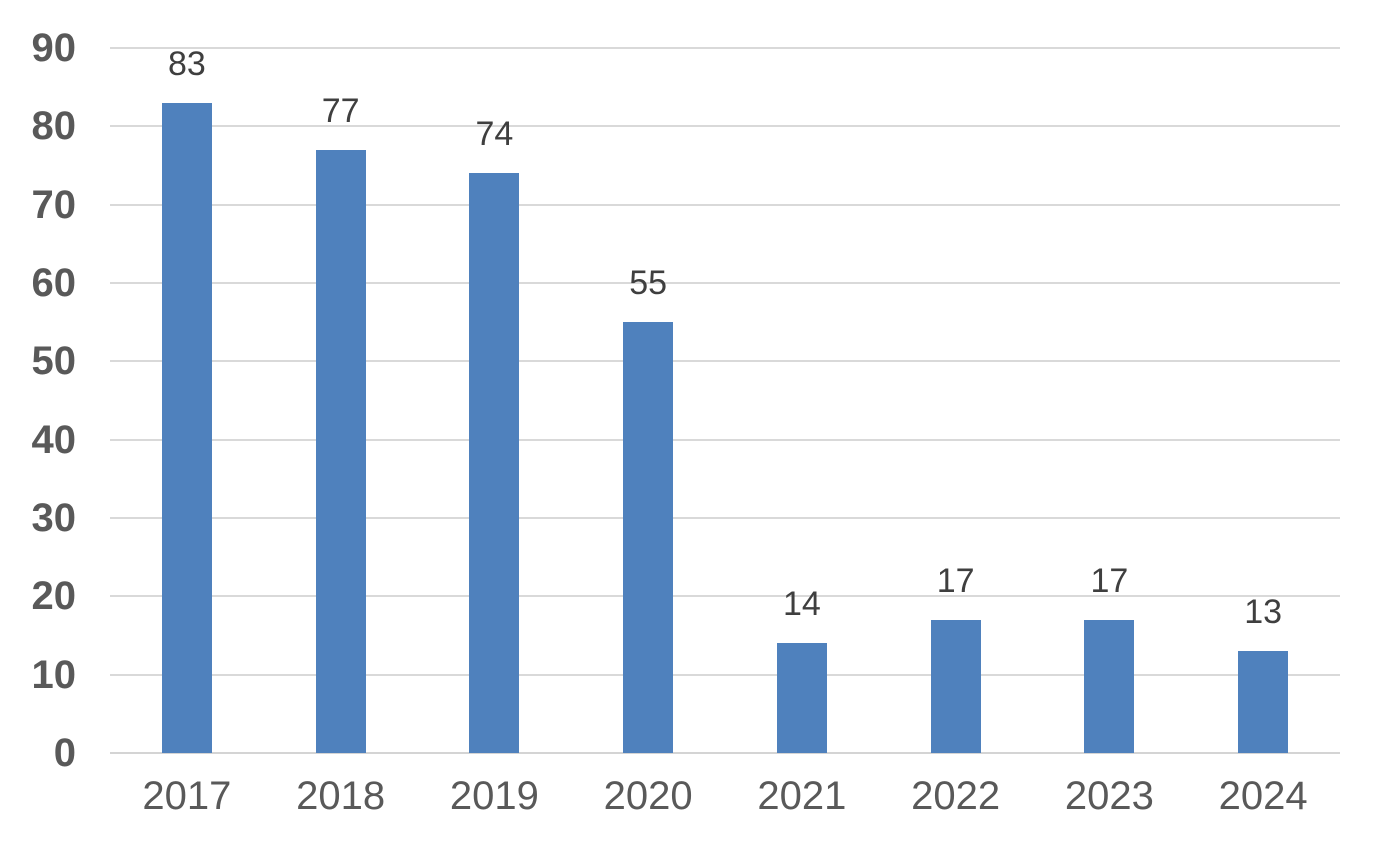 Image resolution: width=1391 pixels, height=861 pixels. What do you see at coordinates (54, 361) in the screenshot?
I see `y-tick-label: 50` at bounding box center [54, 361].